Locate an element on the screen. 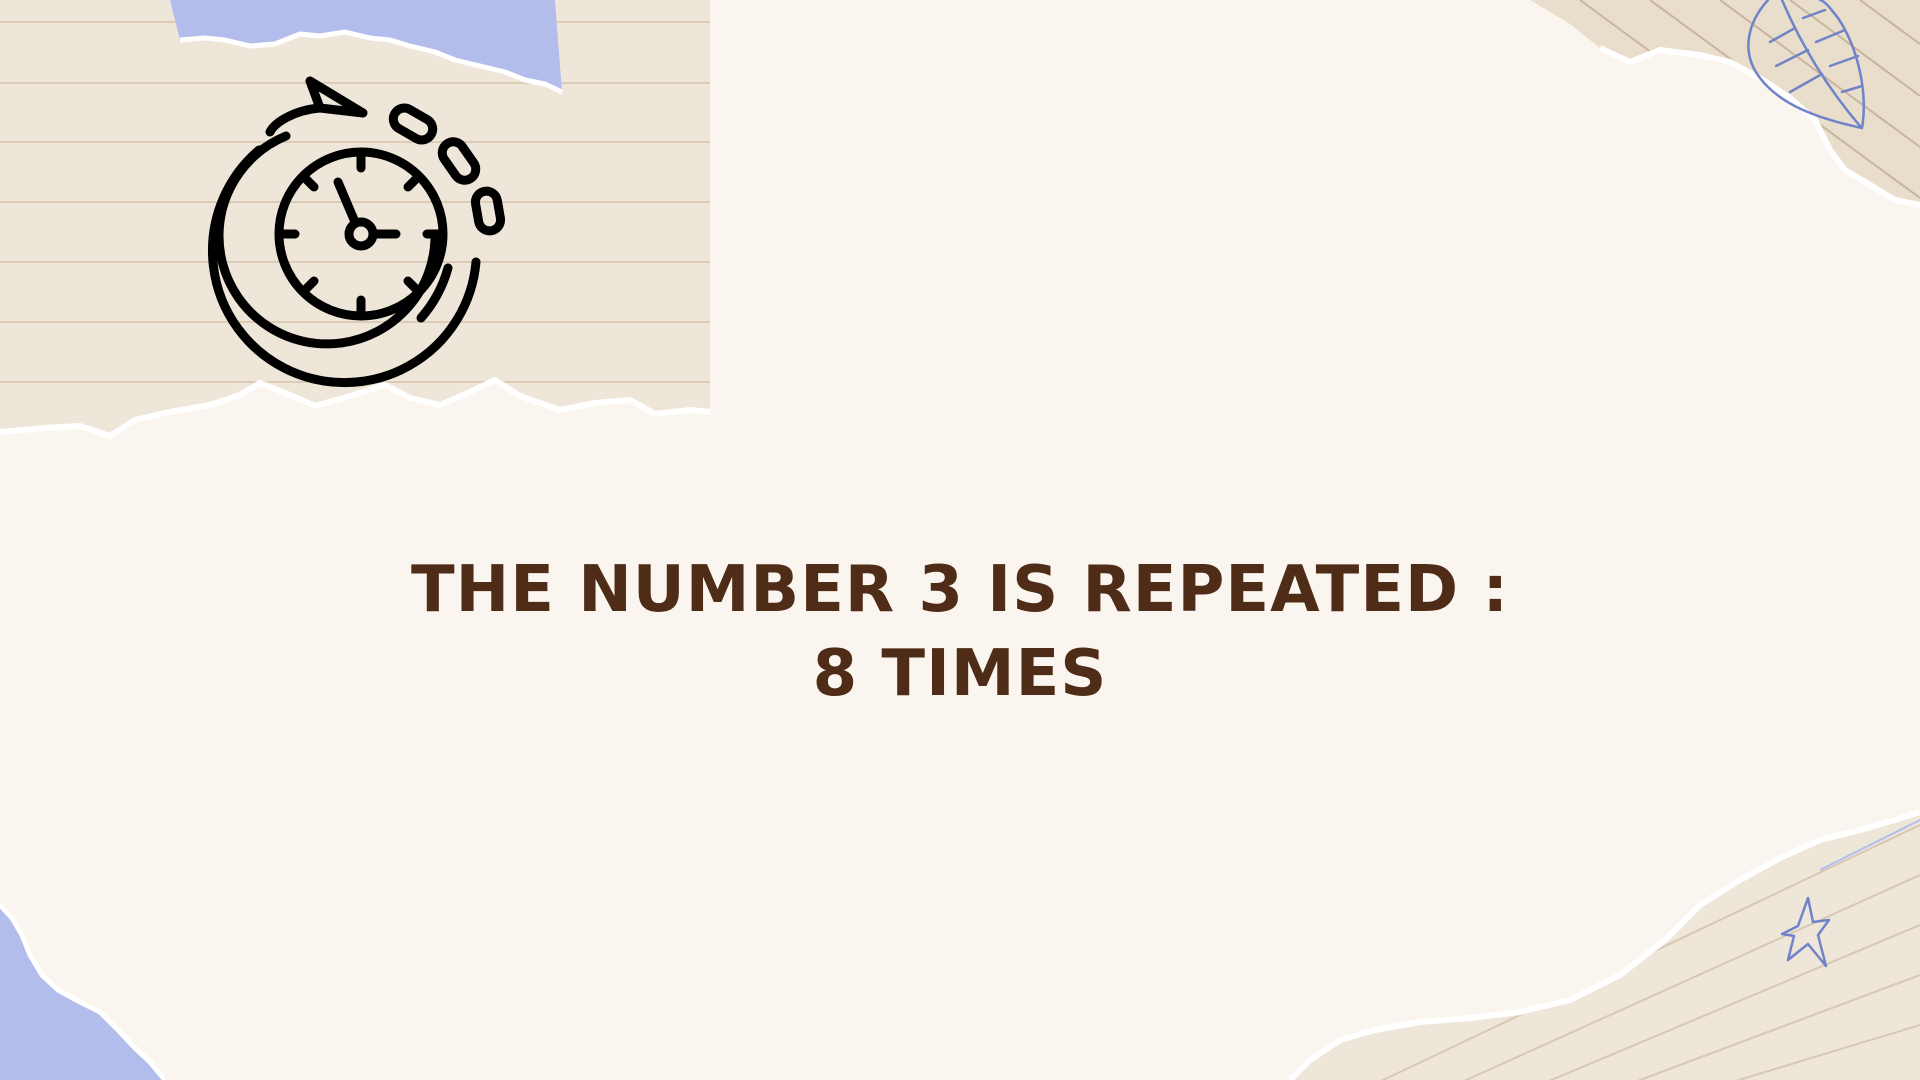 The image size is (1920, 1080). star-doodle-icon is located at coordinates (1805, 932).